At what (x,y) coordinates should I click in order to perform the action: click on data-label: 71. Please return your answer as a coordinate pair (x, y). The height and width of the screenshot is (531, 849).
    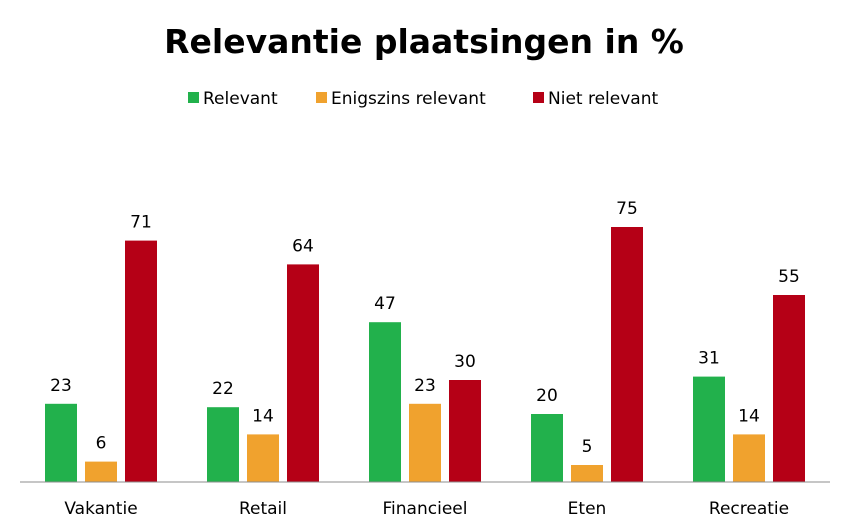
    Looking at the image, I should click on (141, 223).